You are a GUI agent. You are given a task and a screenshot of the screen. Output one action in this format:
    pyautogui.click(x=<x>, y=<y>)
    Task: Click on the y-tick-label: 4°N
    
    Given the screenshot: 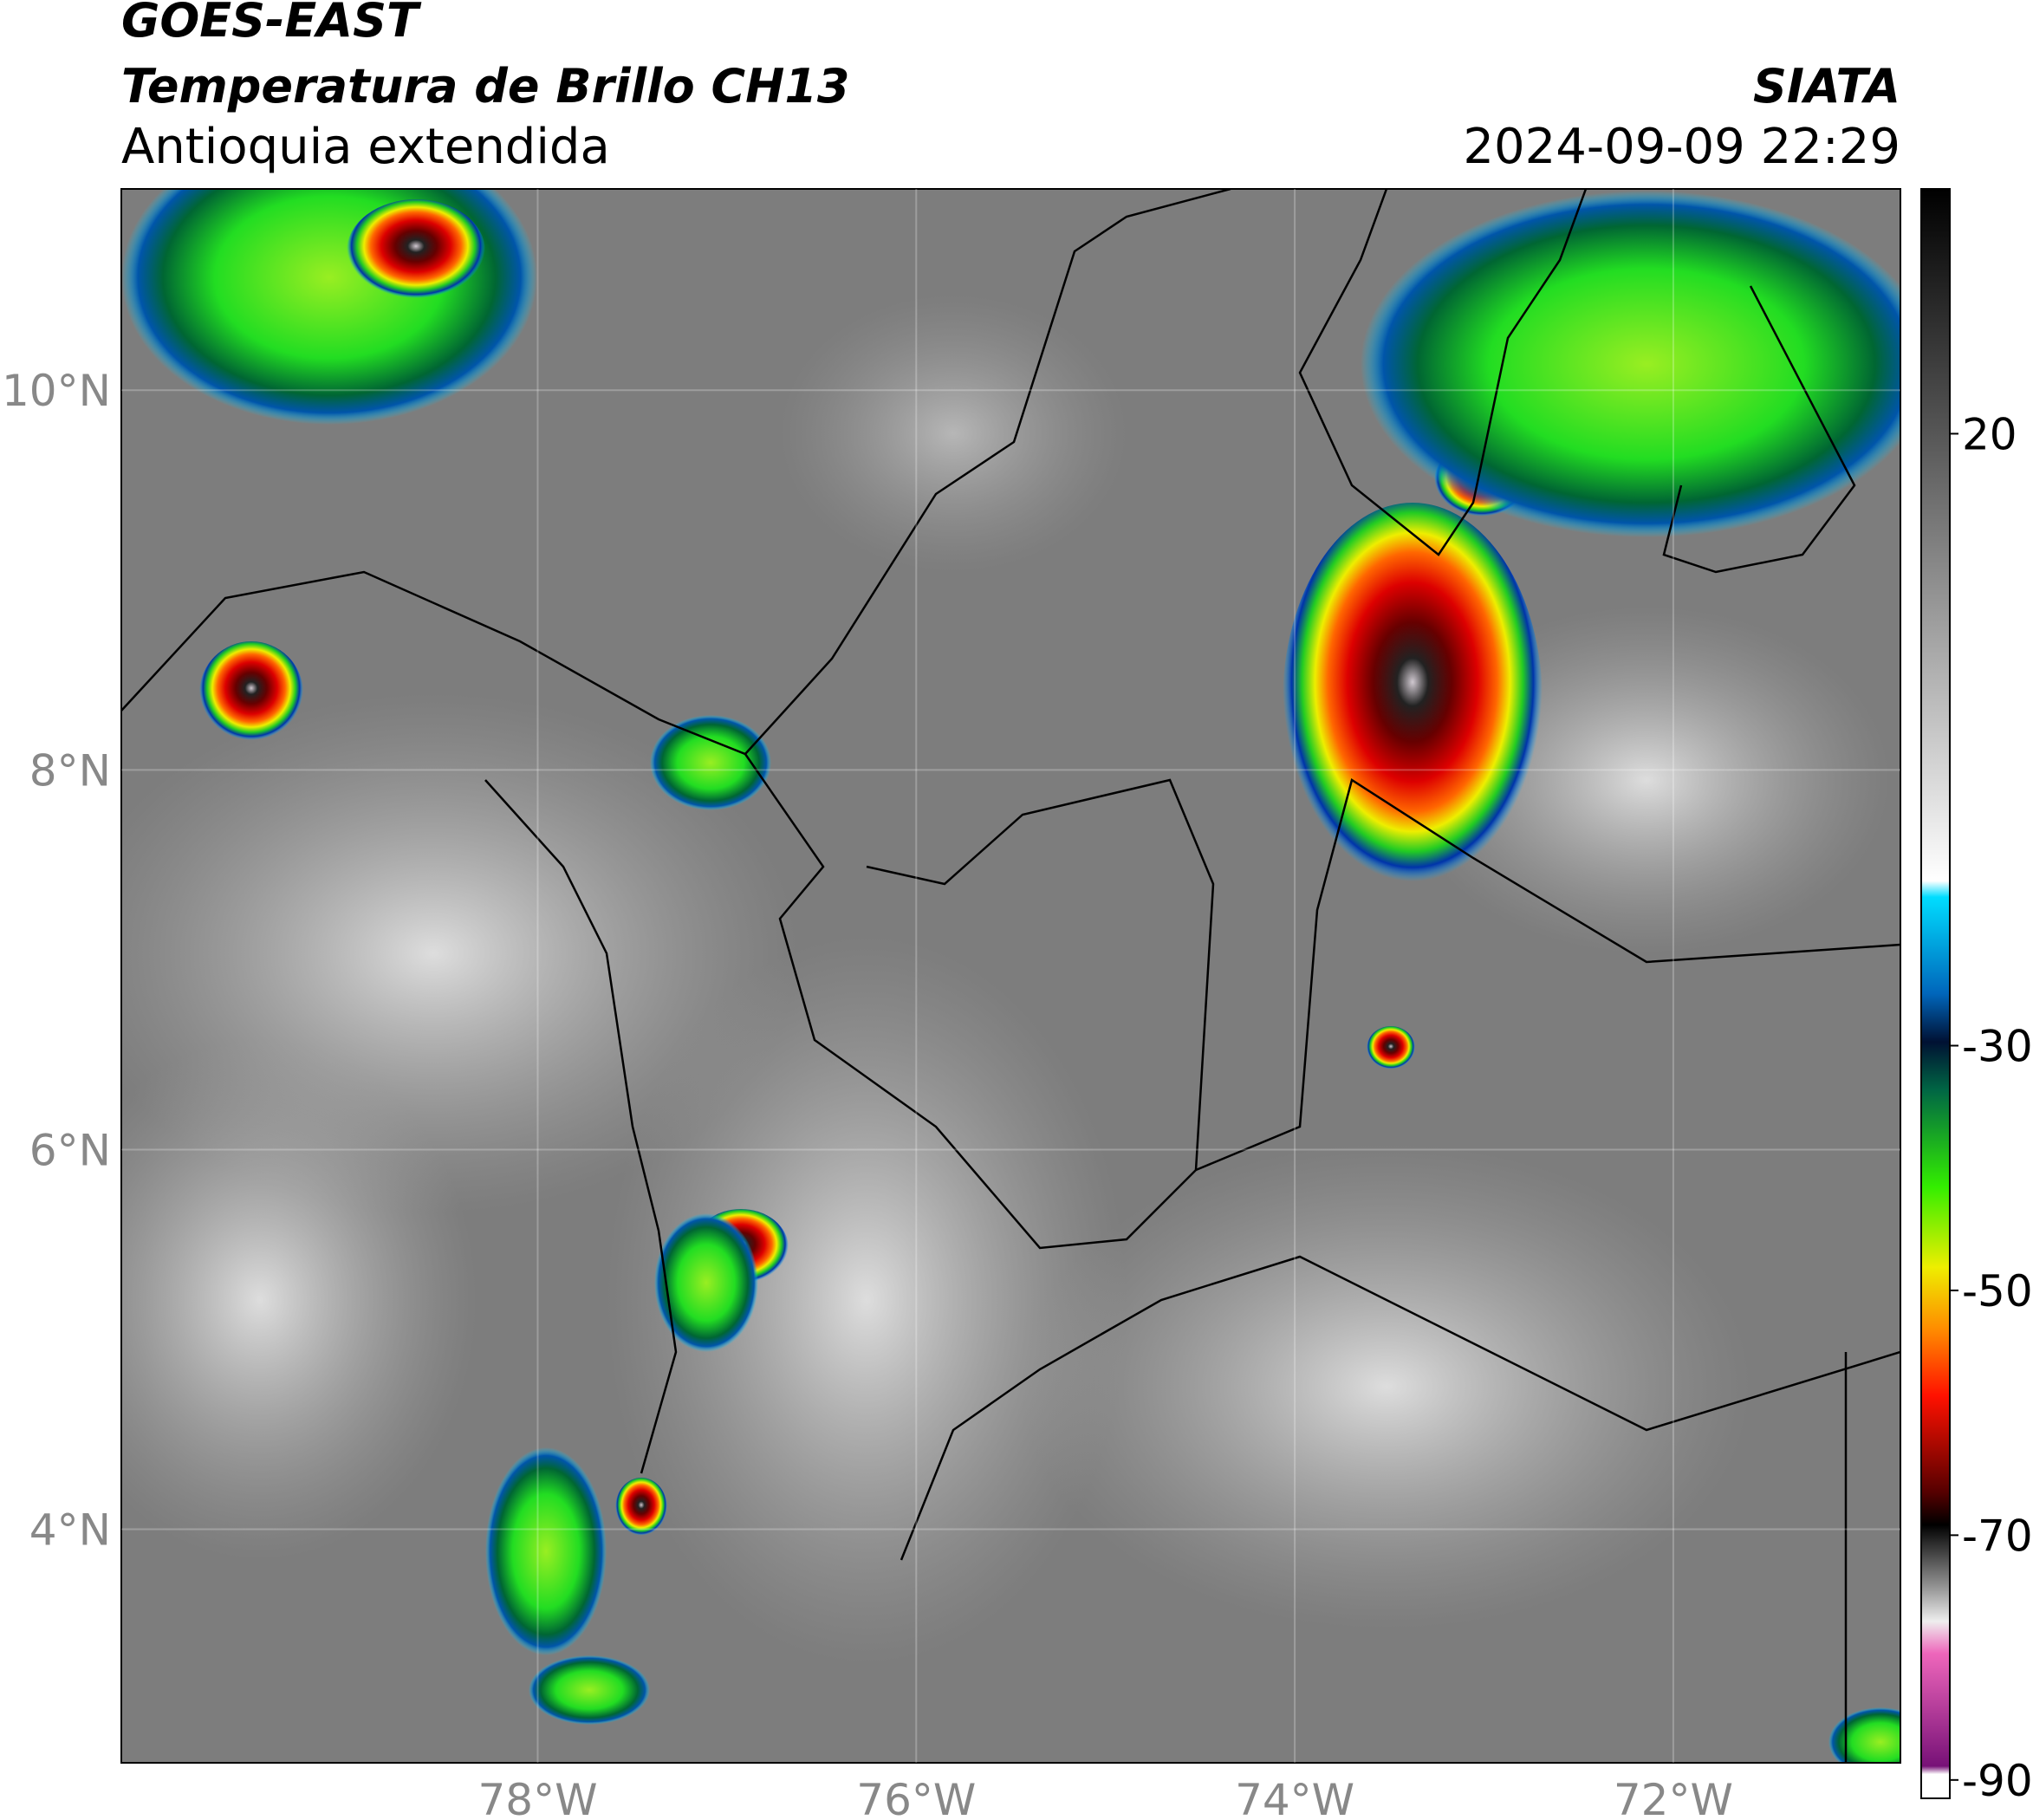 What is the action you would take?
    pyautogui.click(x=70, y=1530)
    